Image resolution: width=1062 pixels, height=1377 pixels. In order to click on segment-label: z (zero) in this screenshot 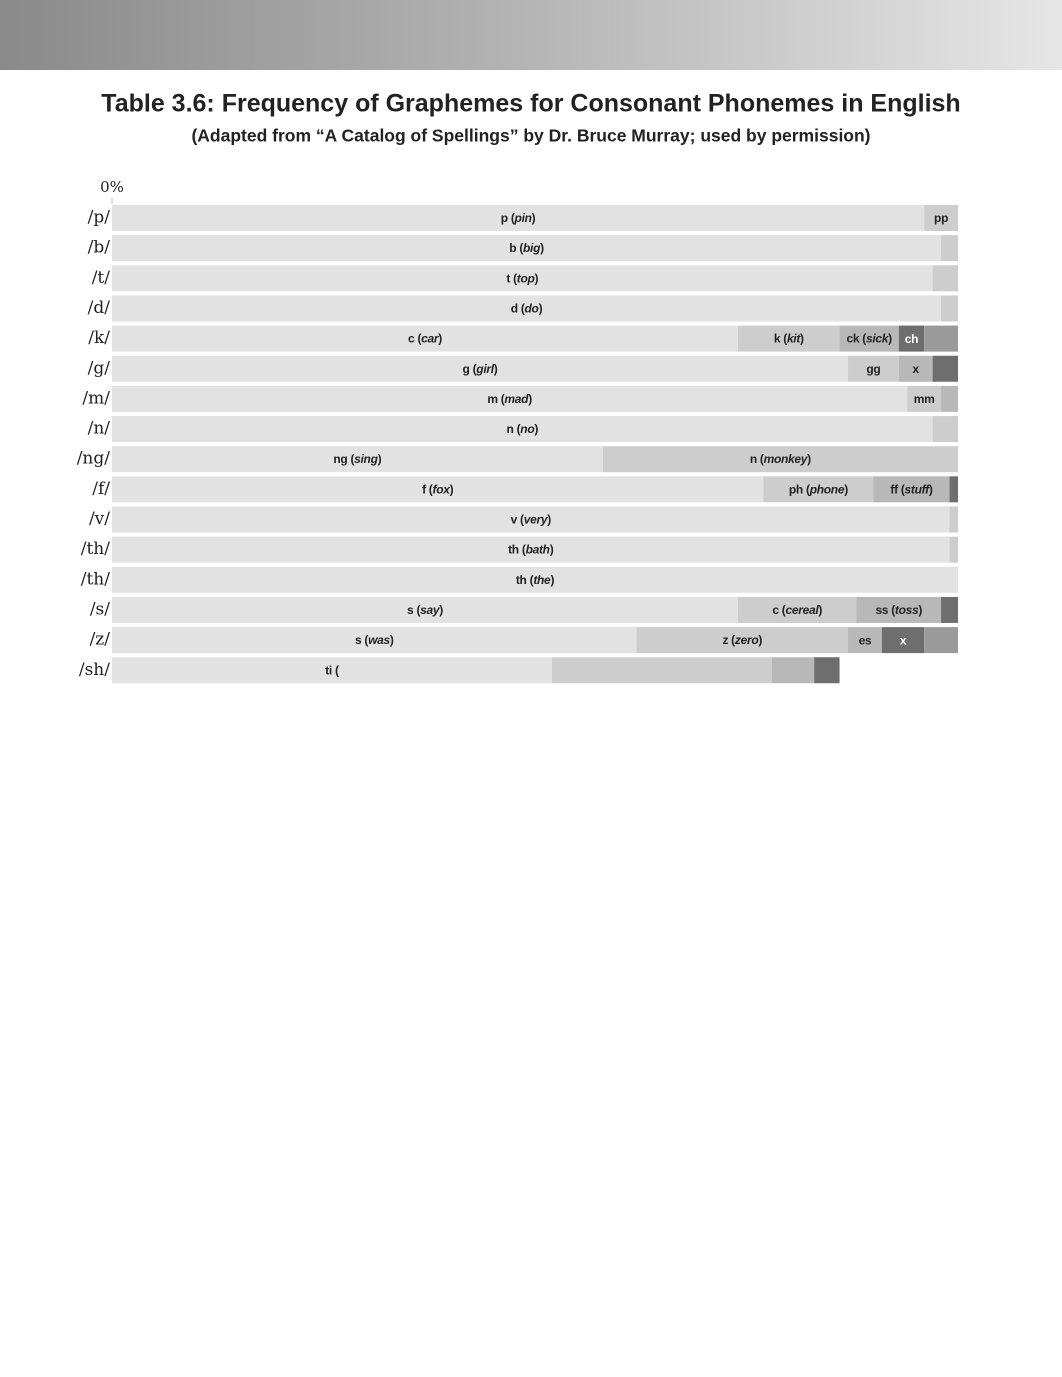, I will do `click(742, 640)`.